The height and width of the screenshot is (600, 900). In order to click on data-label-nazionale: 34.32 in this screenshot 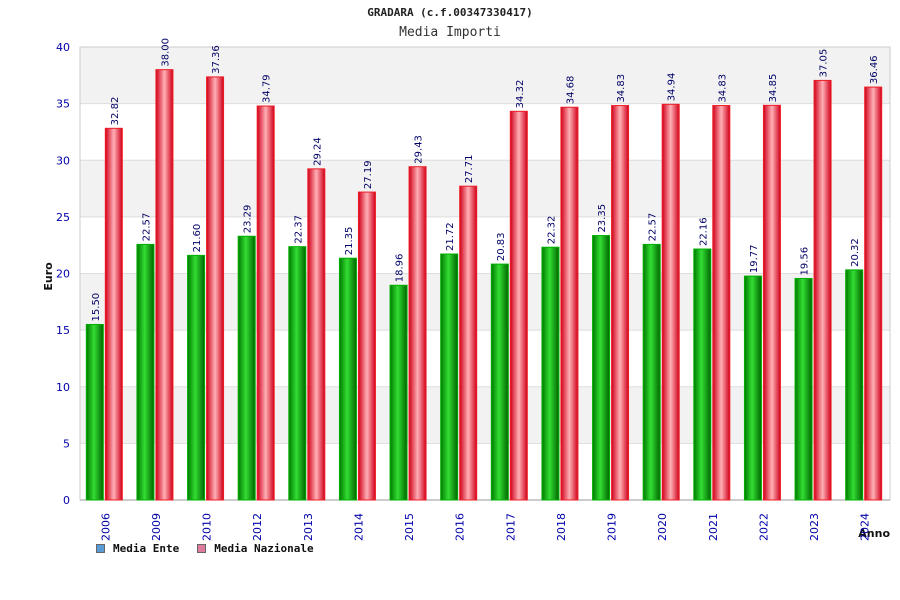, I will do `click(520, 94)`.